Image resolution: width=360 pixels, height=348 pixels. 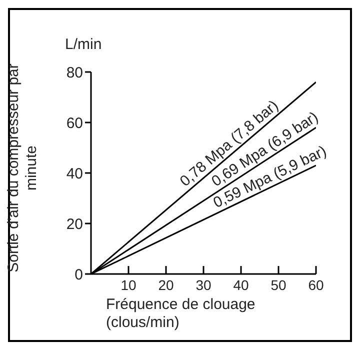 I want to click on y-tick-label: 80, so click(x=74, y=73).